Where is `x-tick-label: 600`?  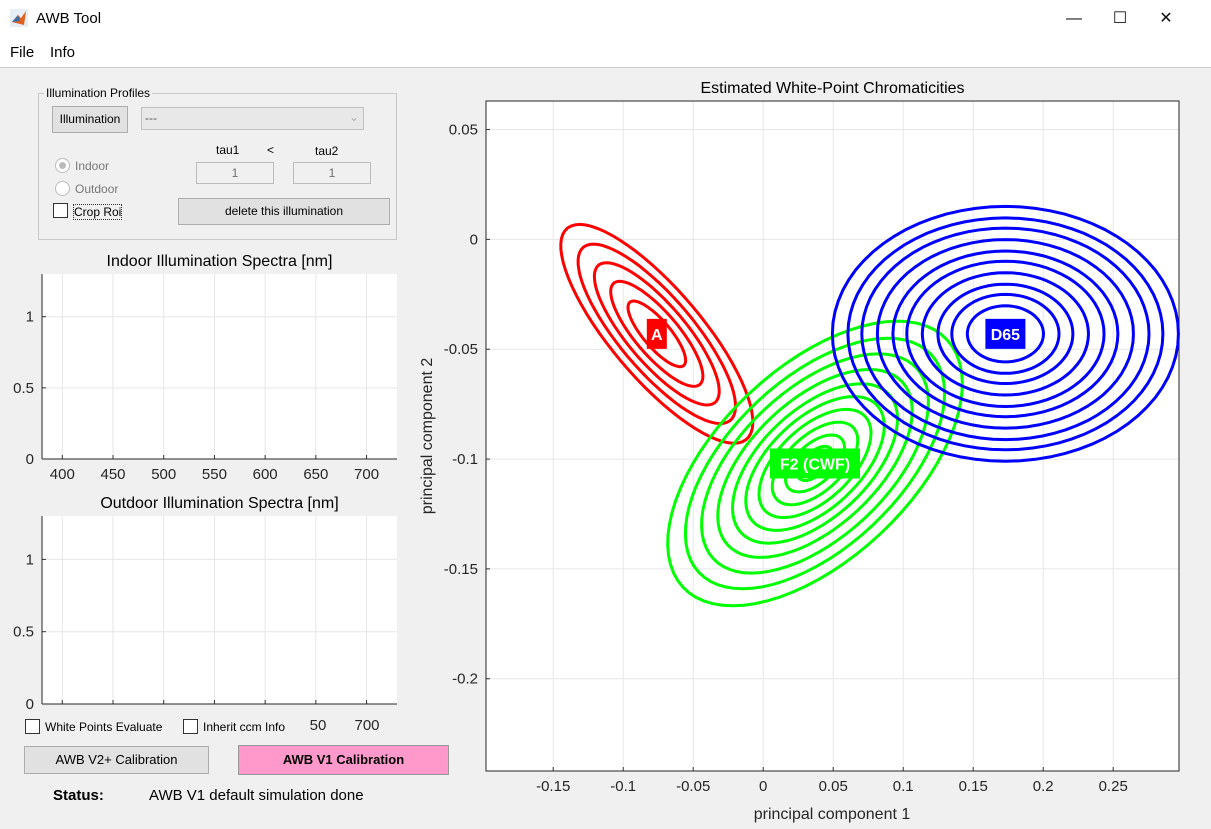
x-tick-label: 600 is located at coordinates (265, 474).